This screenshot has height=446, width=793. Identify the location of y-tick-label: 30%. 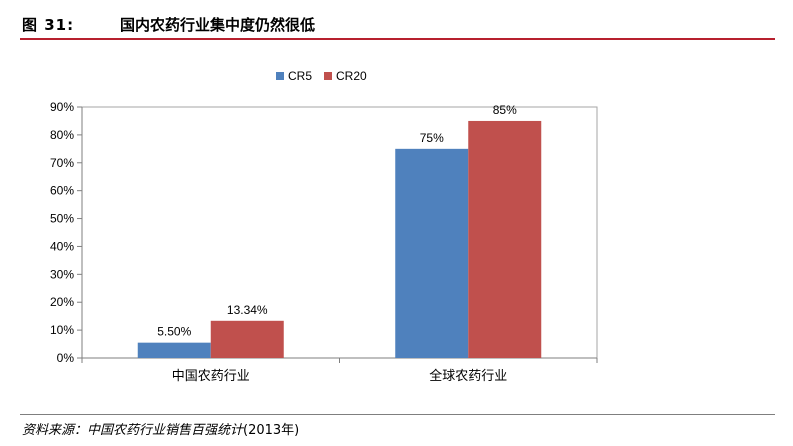
(62, 274).